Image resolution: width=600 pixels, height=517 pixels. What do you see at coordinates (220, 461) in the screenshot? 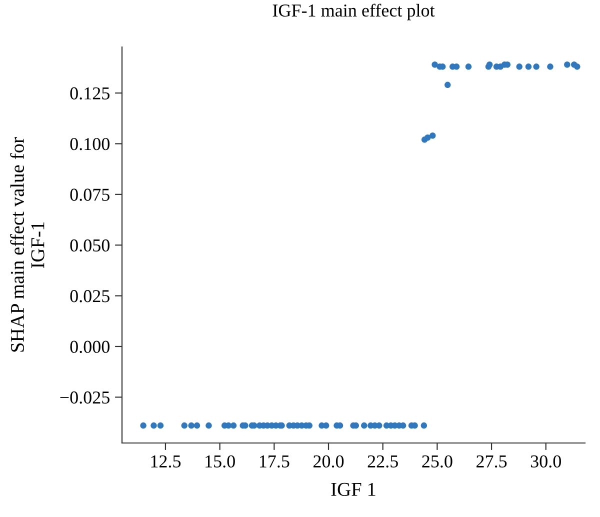
I see `x-tick-label: 15.0` at bounding box center [220, 461].